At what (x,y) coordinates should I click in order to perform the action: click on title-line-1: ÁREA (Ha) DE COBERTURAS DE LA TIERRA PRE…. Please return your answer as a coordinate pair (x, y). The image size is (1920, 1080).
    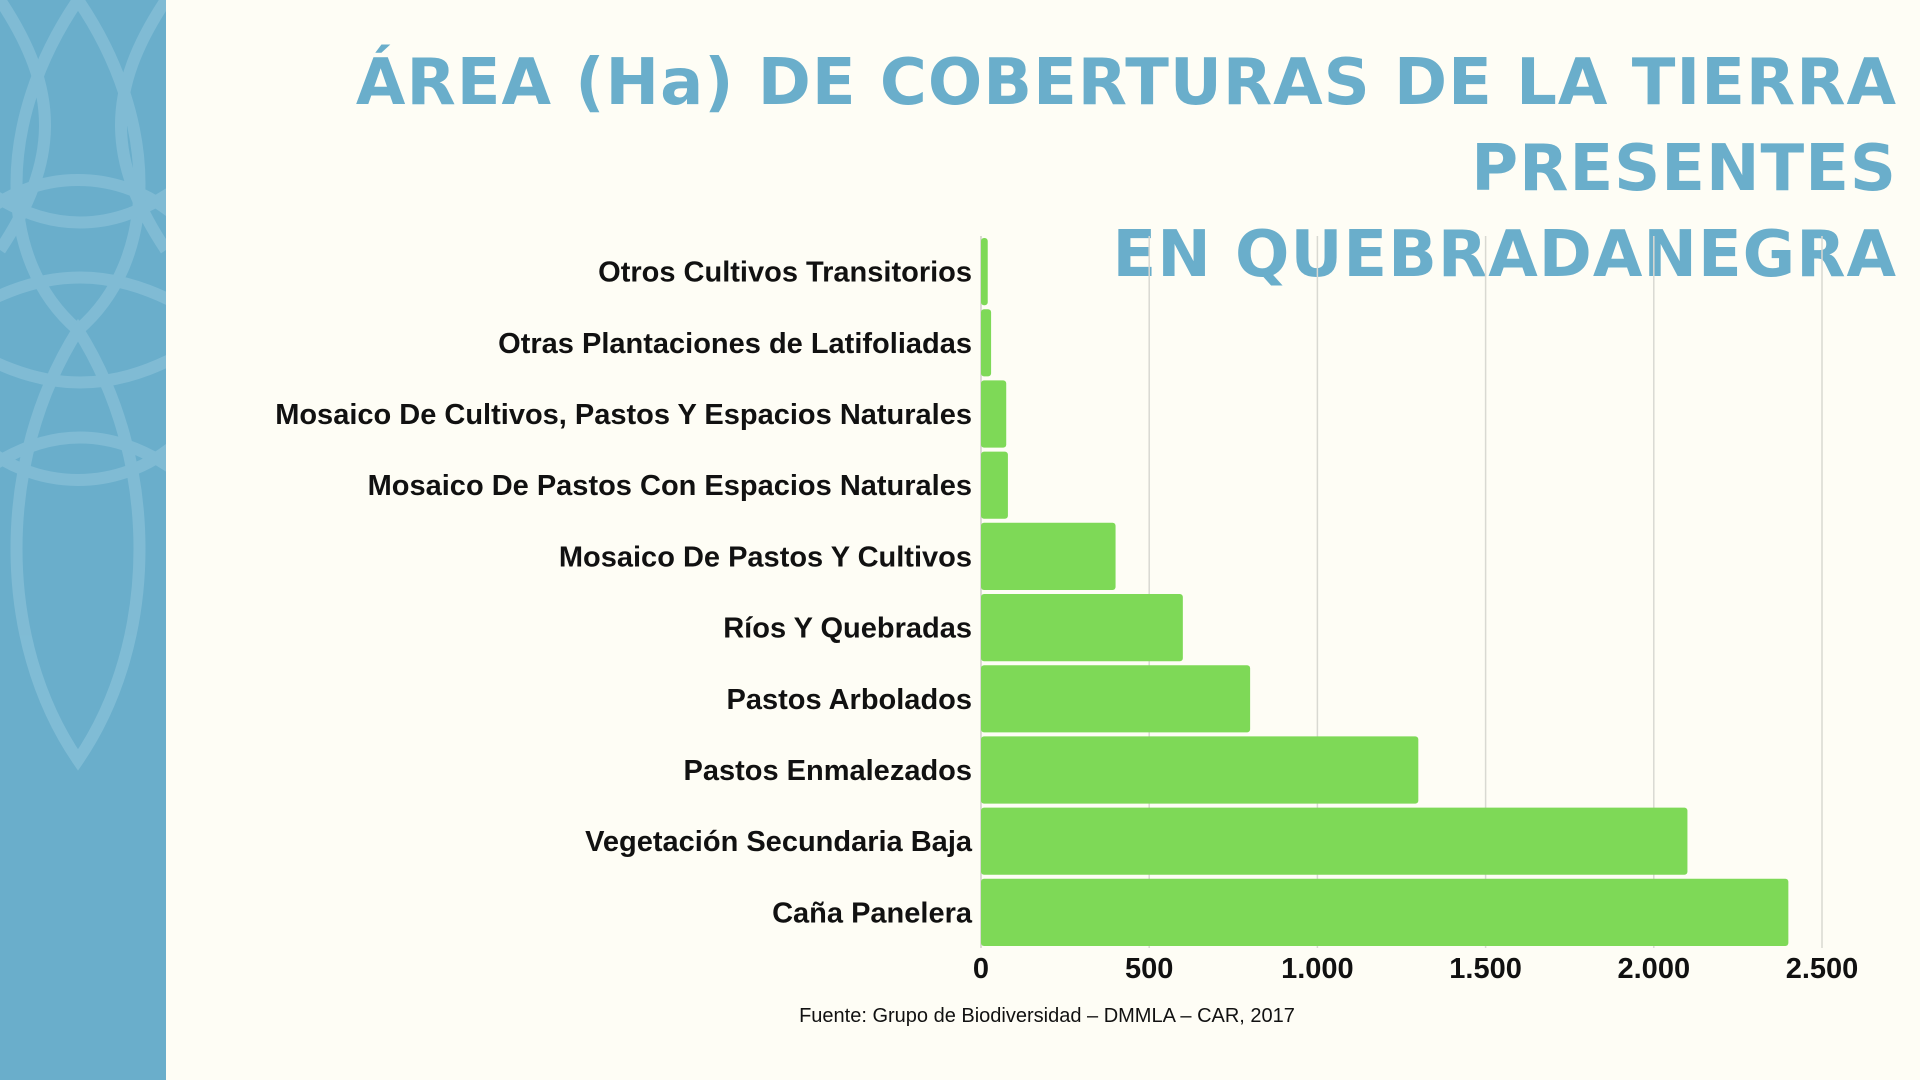
    Looking at the image, I should click on (1126, 126).